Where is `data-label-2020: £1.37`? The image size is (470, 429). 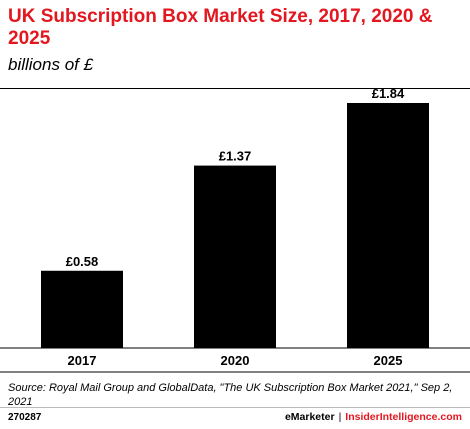 data-label-2020: £1.37 is located at coordinates (235, 156).